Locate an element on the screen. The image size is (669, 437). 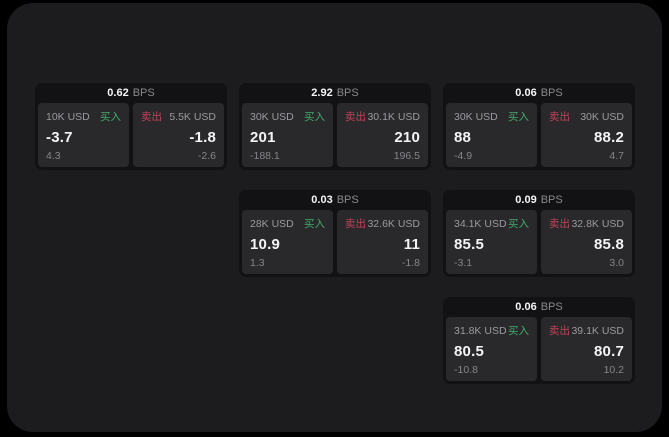
sell-pane-top: 卖出 30K USD is located at coordinates (586, 116).